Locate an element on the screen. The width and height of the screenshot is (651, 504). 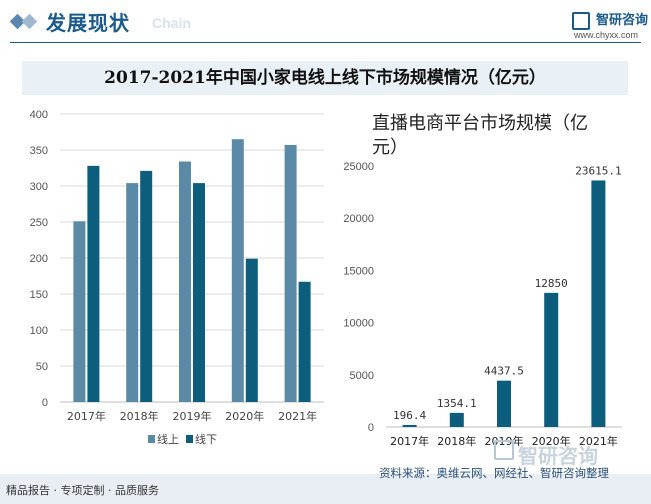
watermark-text: 智研咨询 is located at coordinates (558, 456).